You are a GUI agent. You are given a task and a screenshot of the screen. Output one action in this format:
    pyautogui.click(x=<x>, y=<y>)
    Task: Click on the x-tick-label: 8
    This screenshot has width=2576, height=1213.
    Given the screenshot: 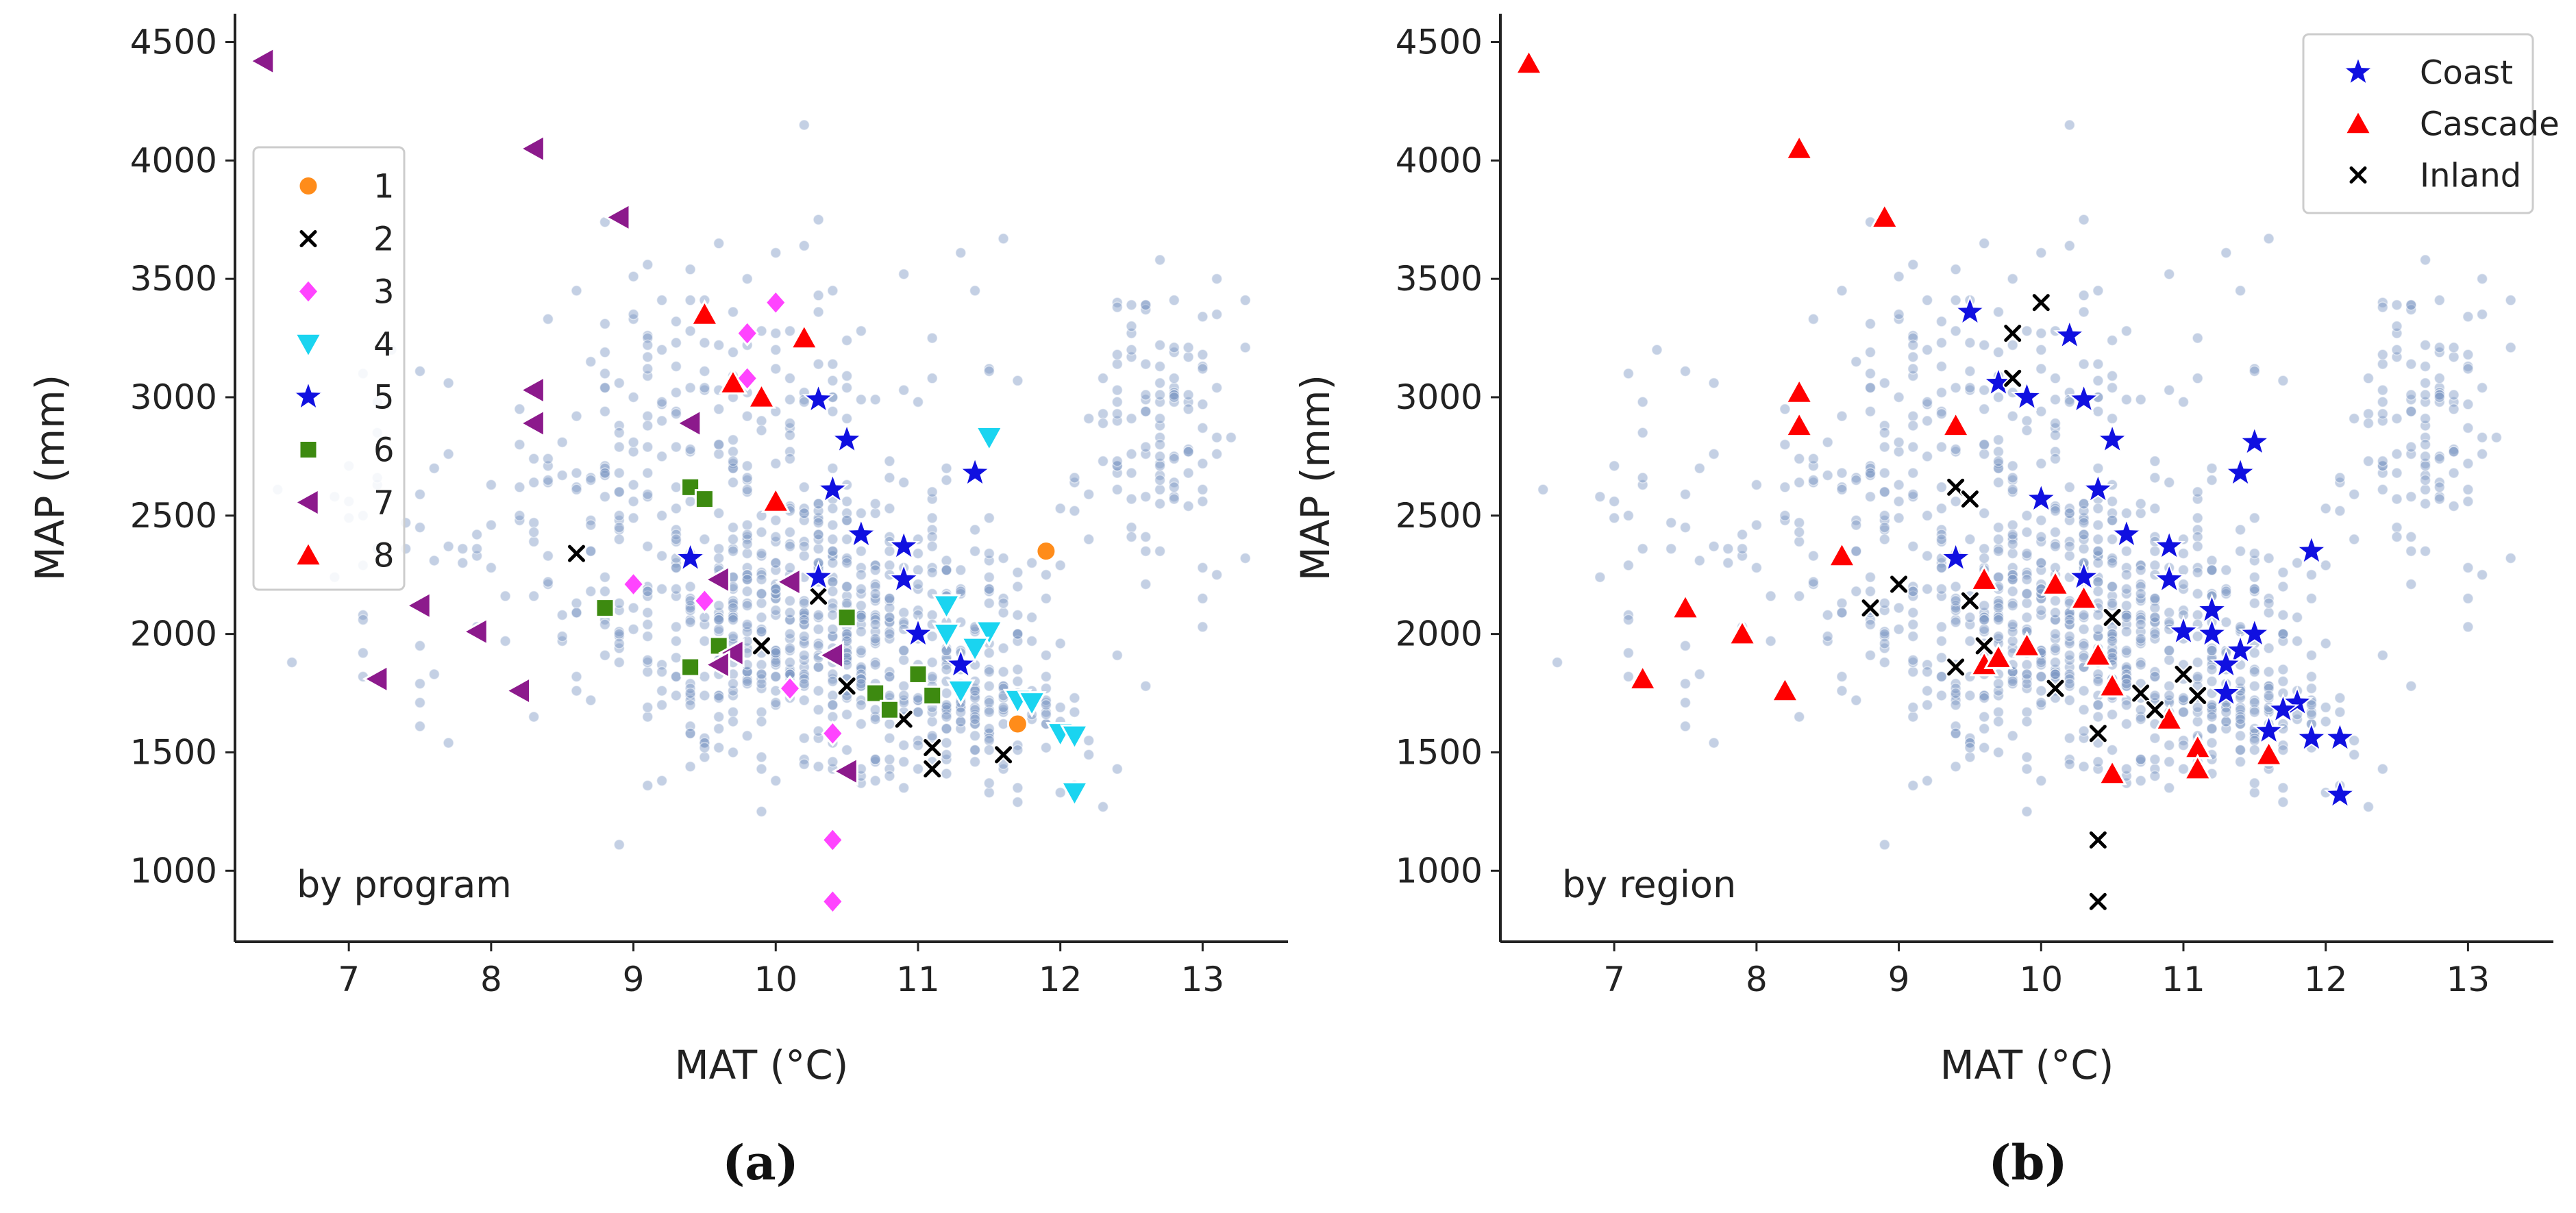 What is the action you would take?
    pyautogui.click(x=491, y=980)
    